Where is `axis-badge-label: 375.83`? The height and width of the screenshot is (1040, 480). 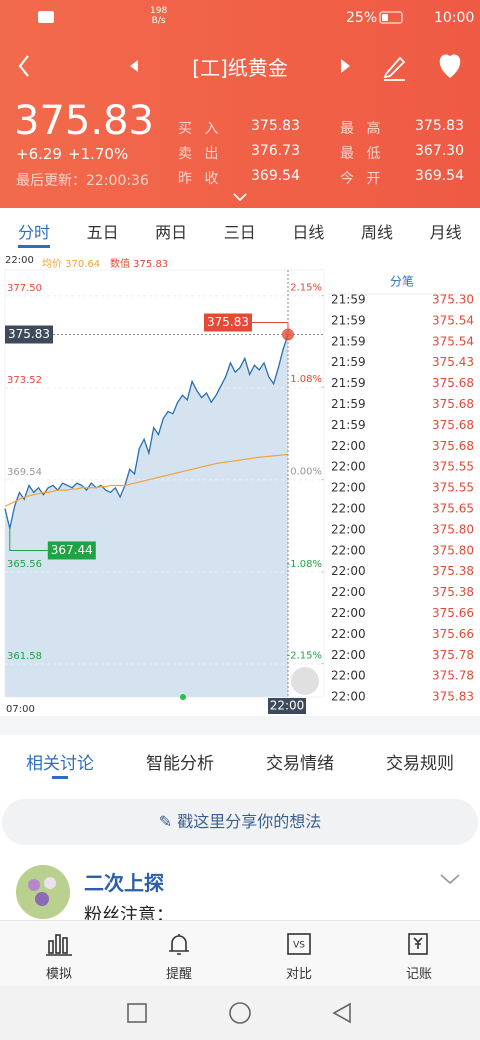
axis-badge-label: 375.83 is located at coordinates (29, 334).